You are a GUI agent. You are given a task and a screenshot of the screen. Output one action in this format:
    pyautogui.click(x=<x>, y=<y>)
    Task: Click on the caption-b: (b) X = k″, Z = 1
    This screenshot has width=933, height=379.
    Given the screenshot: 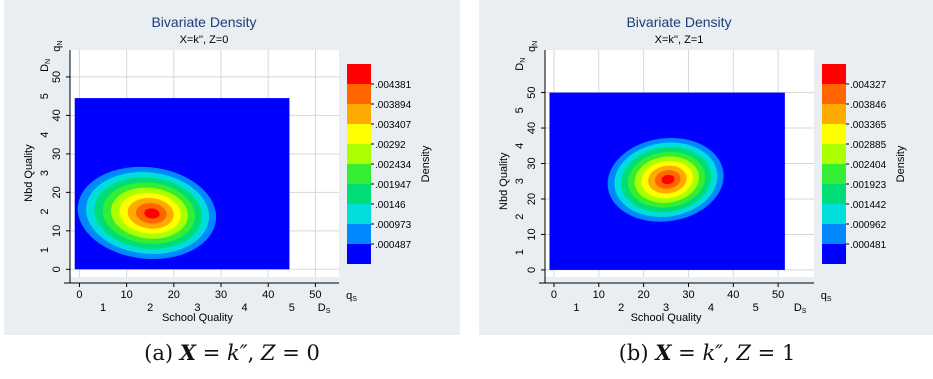 What is the action you would take?
    pyautogui.click(x=706, y=352)
    